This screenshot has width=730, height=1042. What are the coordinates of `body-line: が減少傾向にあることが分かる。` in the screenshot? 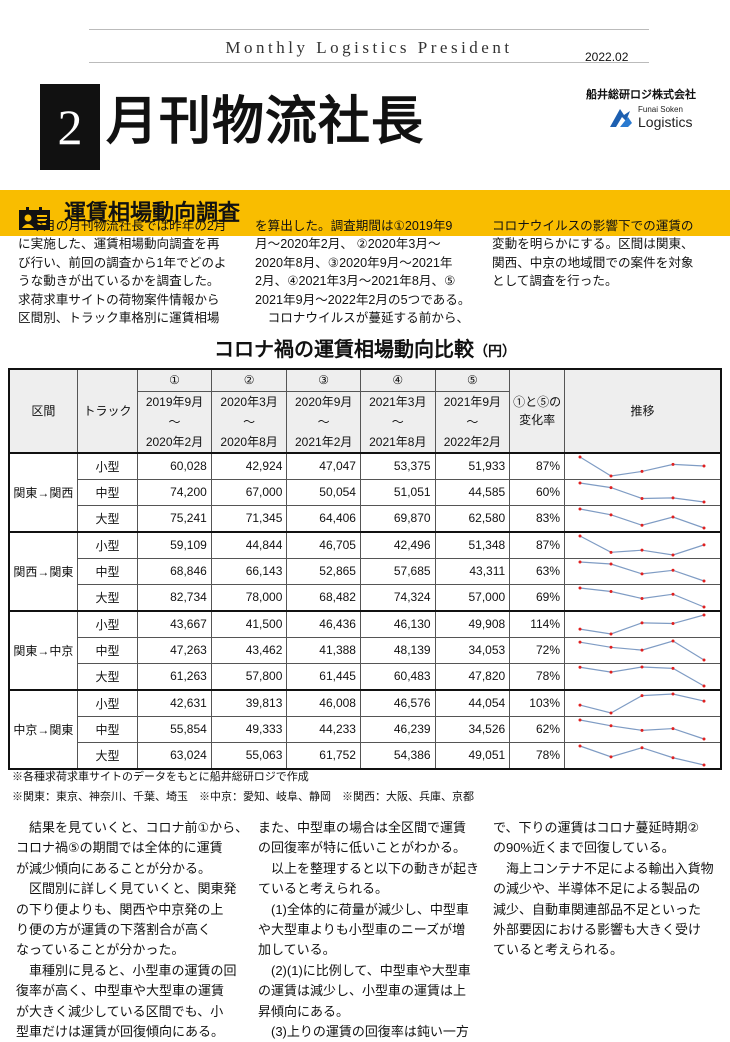 It's located at (114, 868).